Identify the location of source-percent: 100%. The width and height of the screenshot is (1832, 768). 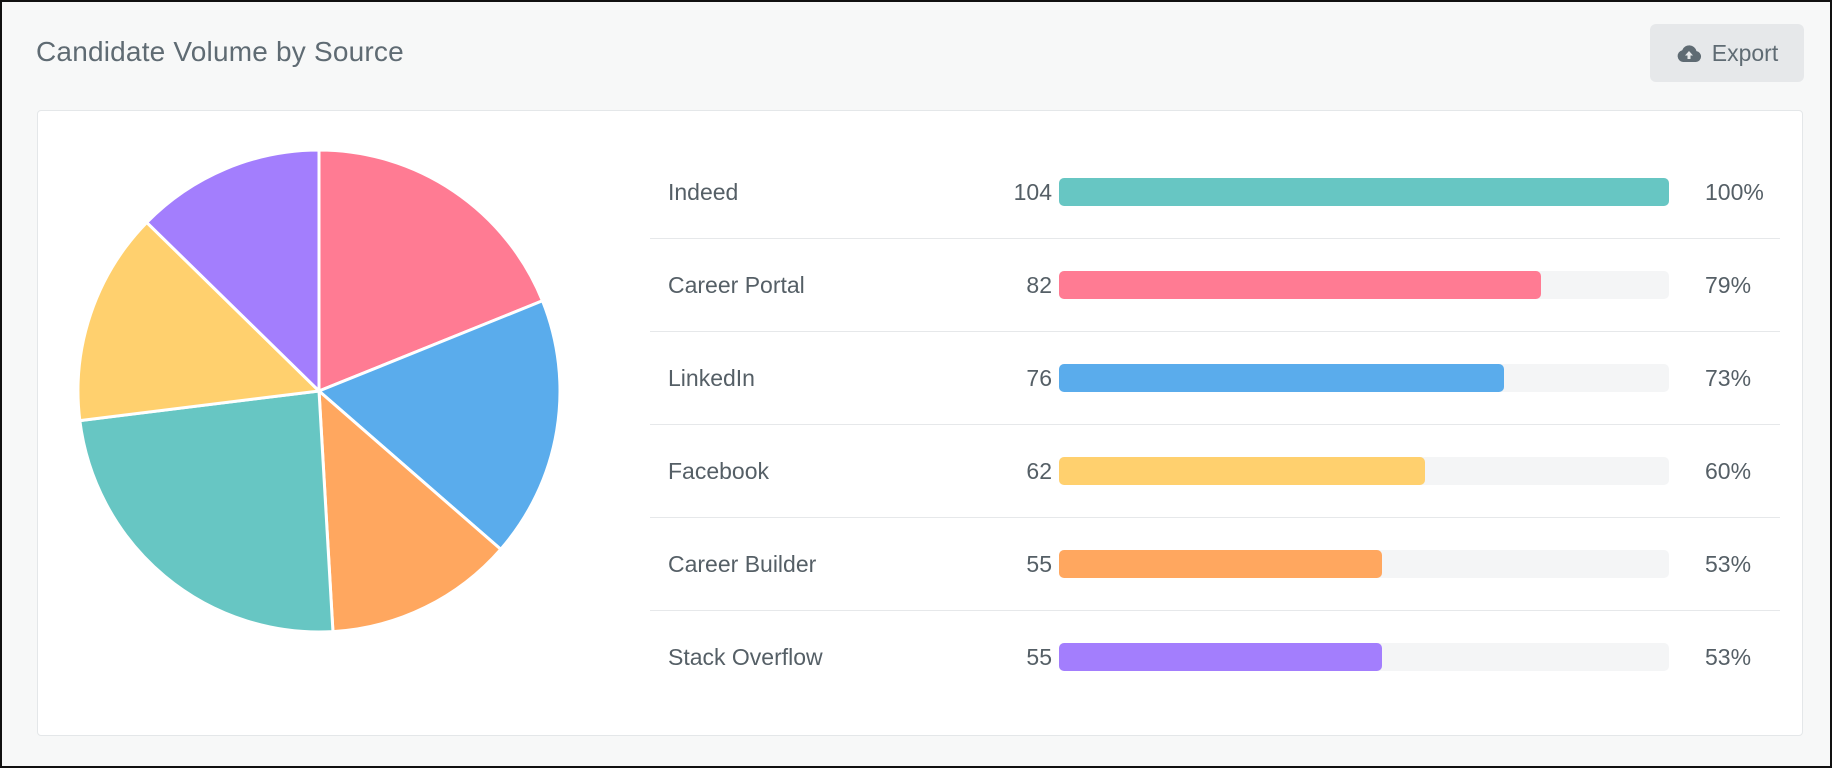
(1734, 192).